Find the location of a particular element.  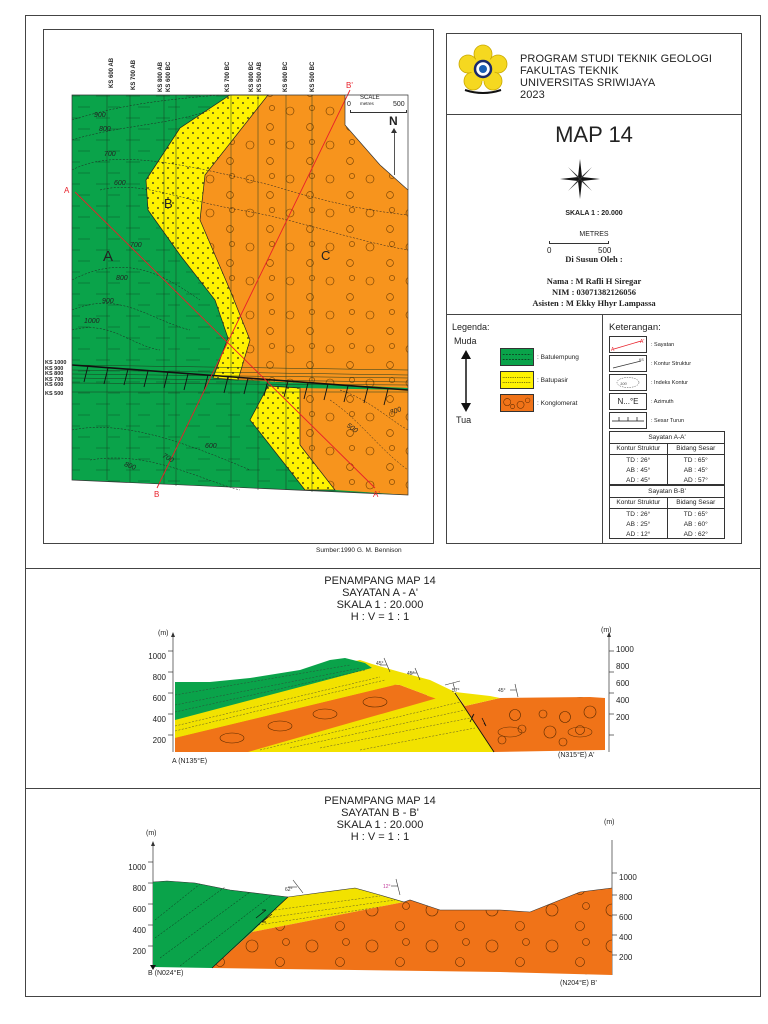

table-cell: AD : 45° is located at coordinates (638, 480).